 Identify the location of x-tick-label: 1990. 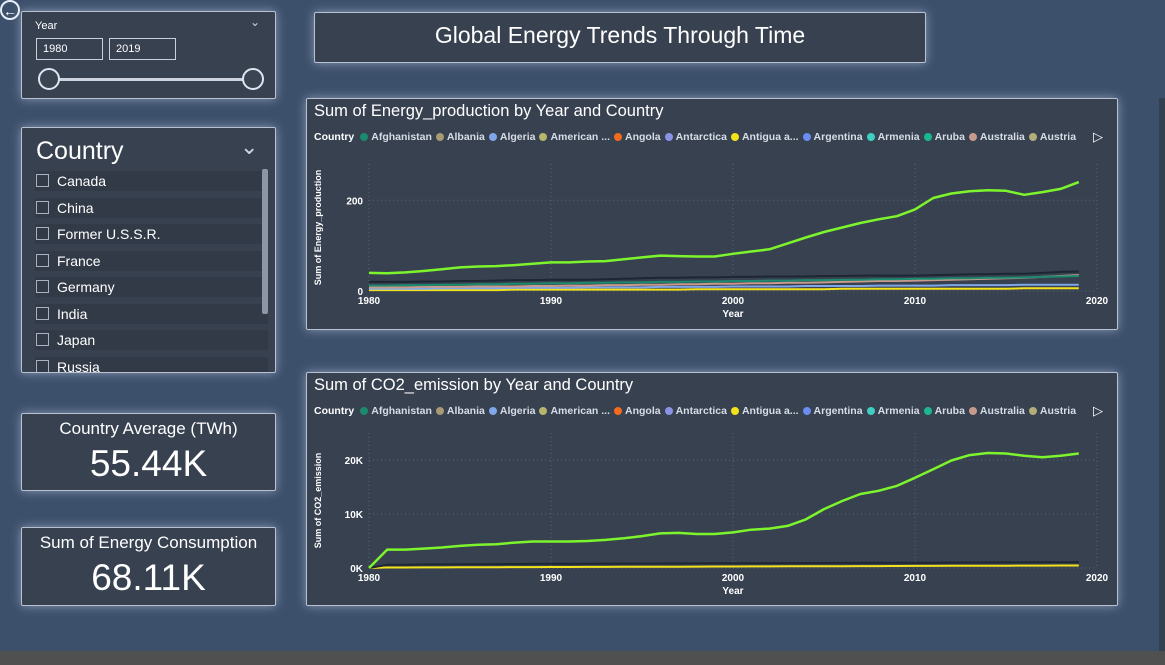
(551, 578).